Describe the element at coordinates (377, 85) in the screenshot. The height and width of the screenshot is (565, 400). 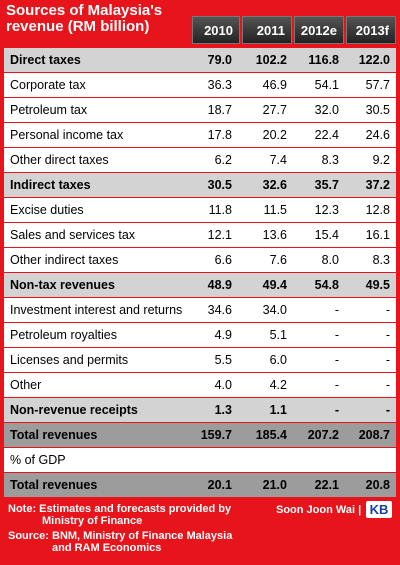
I see `cell-value: 57.7` at that location.